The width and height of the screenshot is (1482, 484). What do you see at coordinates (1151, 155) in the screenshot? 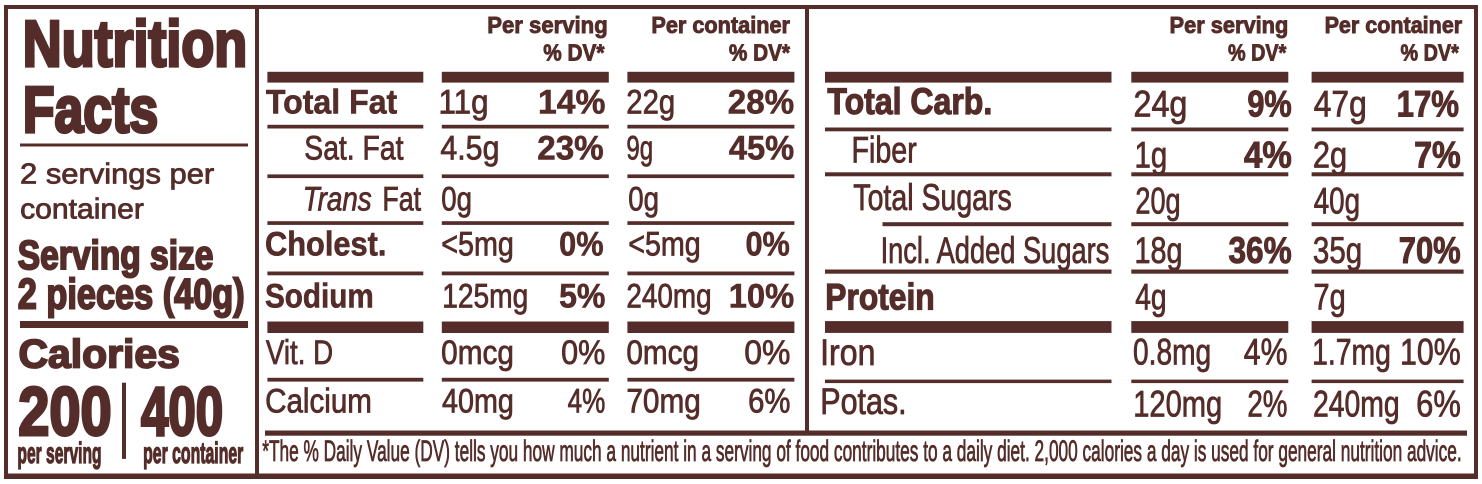
I see `svg-text: 1g` at bounding box center [1151, 155].